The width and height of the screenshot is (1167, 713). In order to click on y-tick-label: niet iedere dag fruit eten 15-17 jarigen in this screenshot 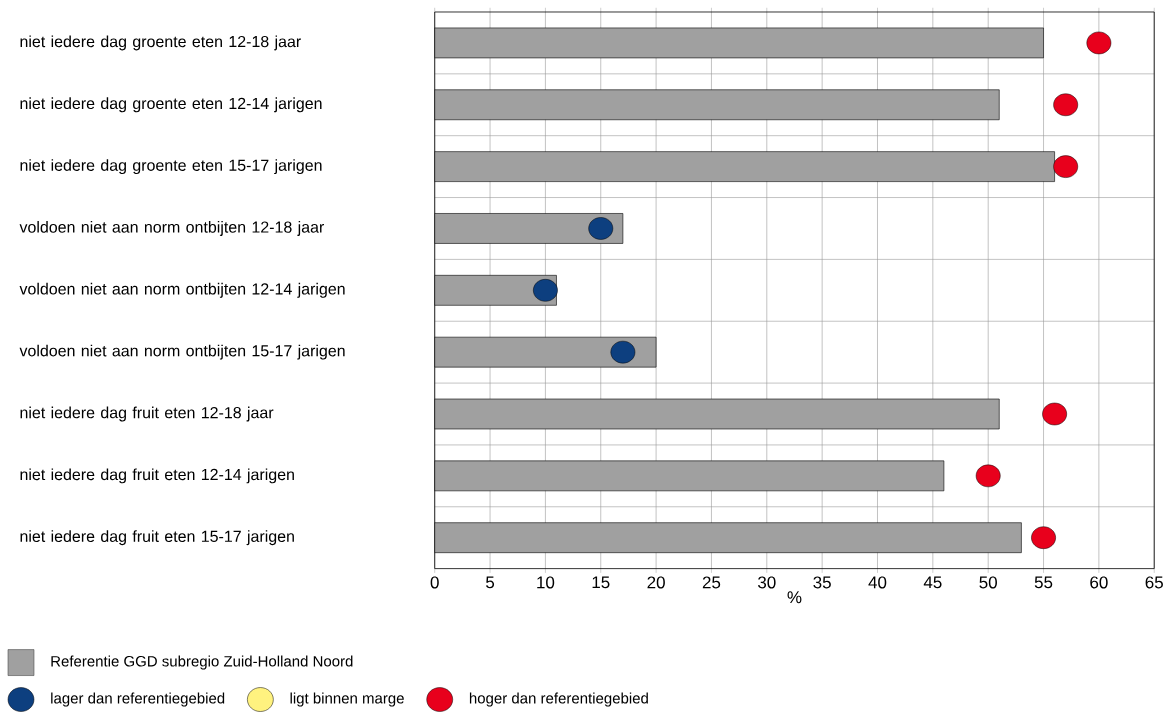, I will do `click(157, 538)`.